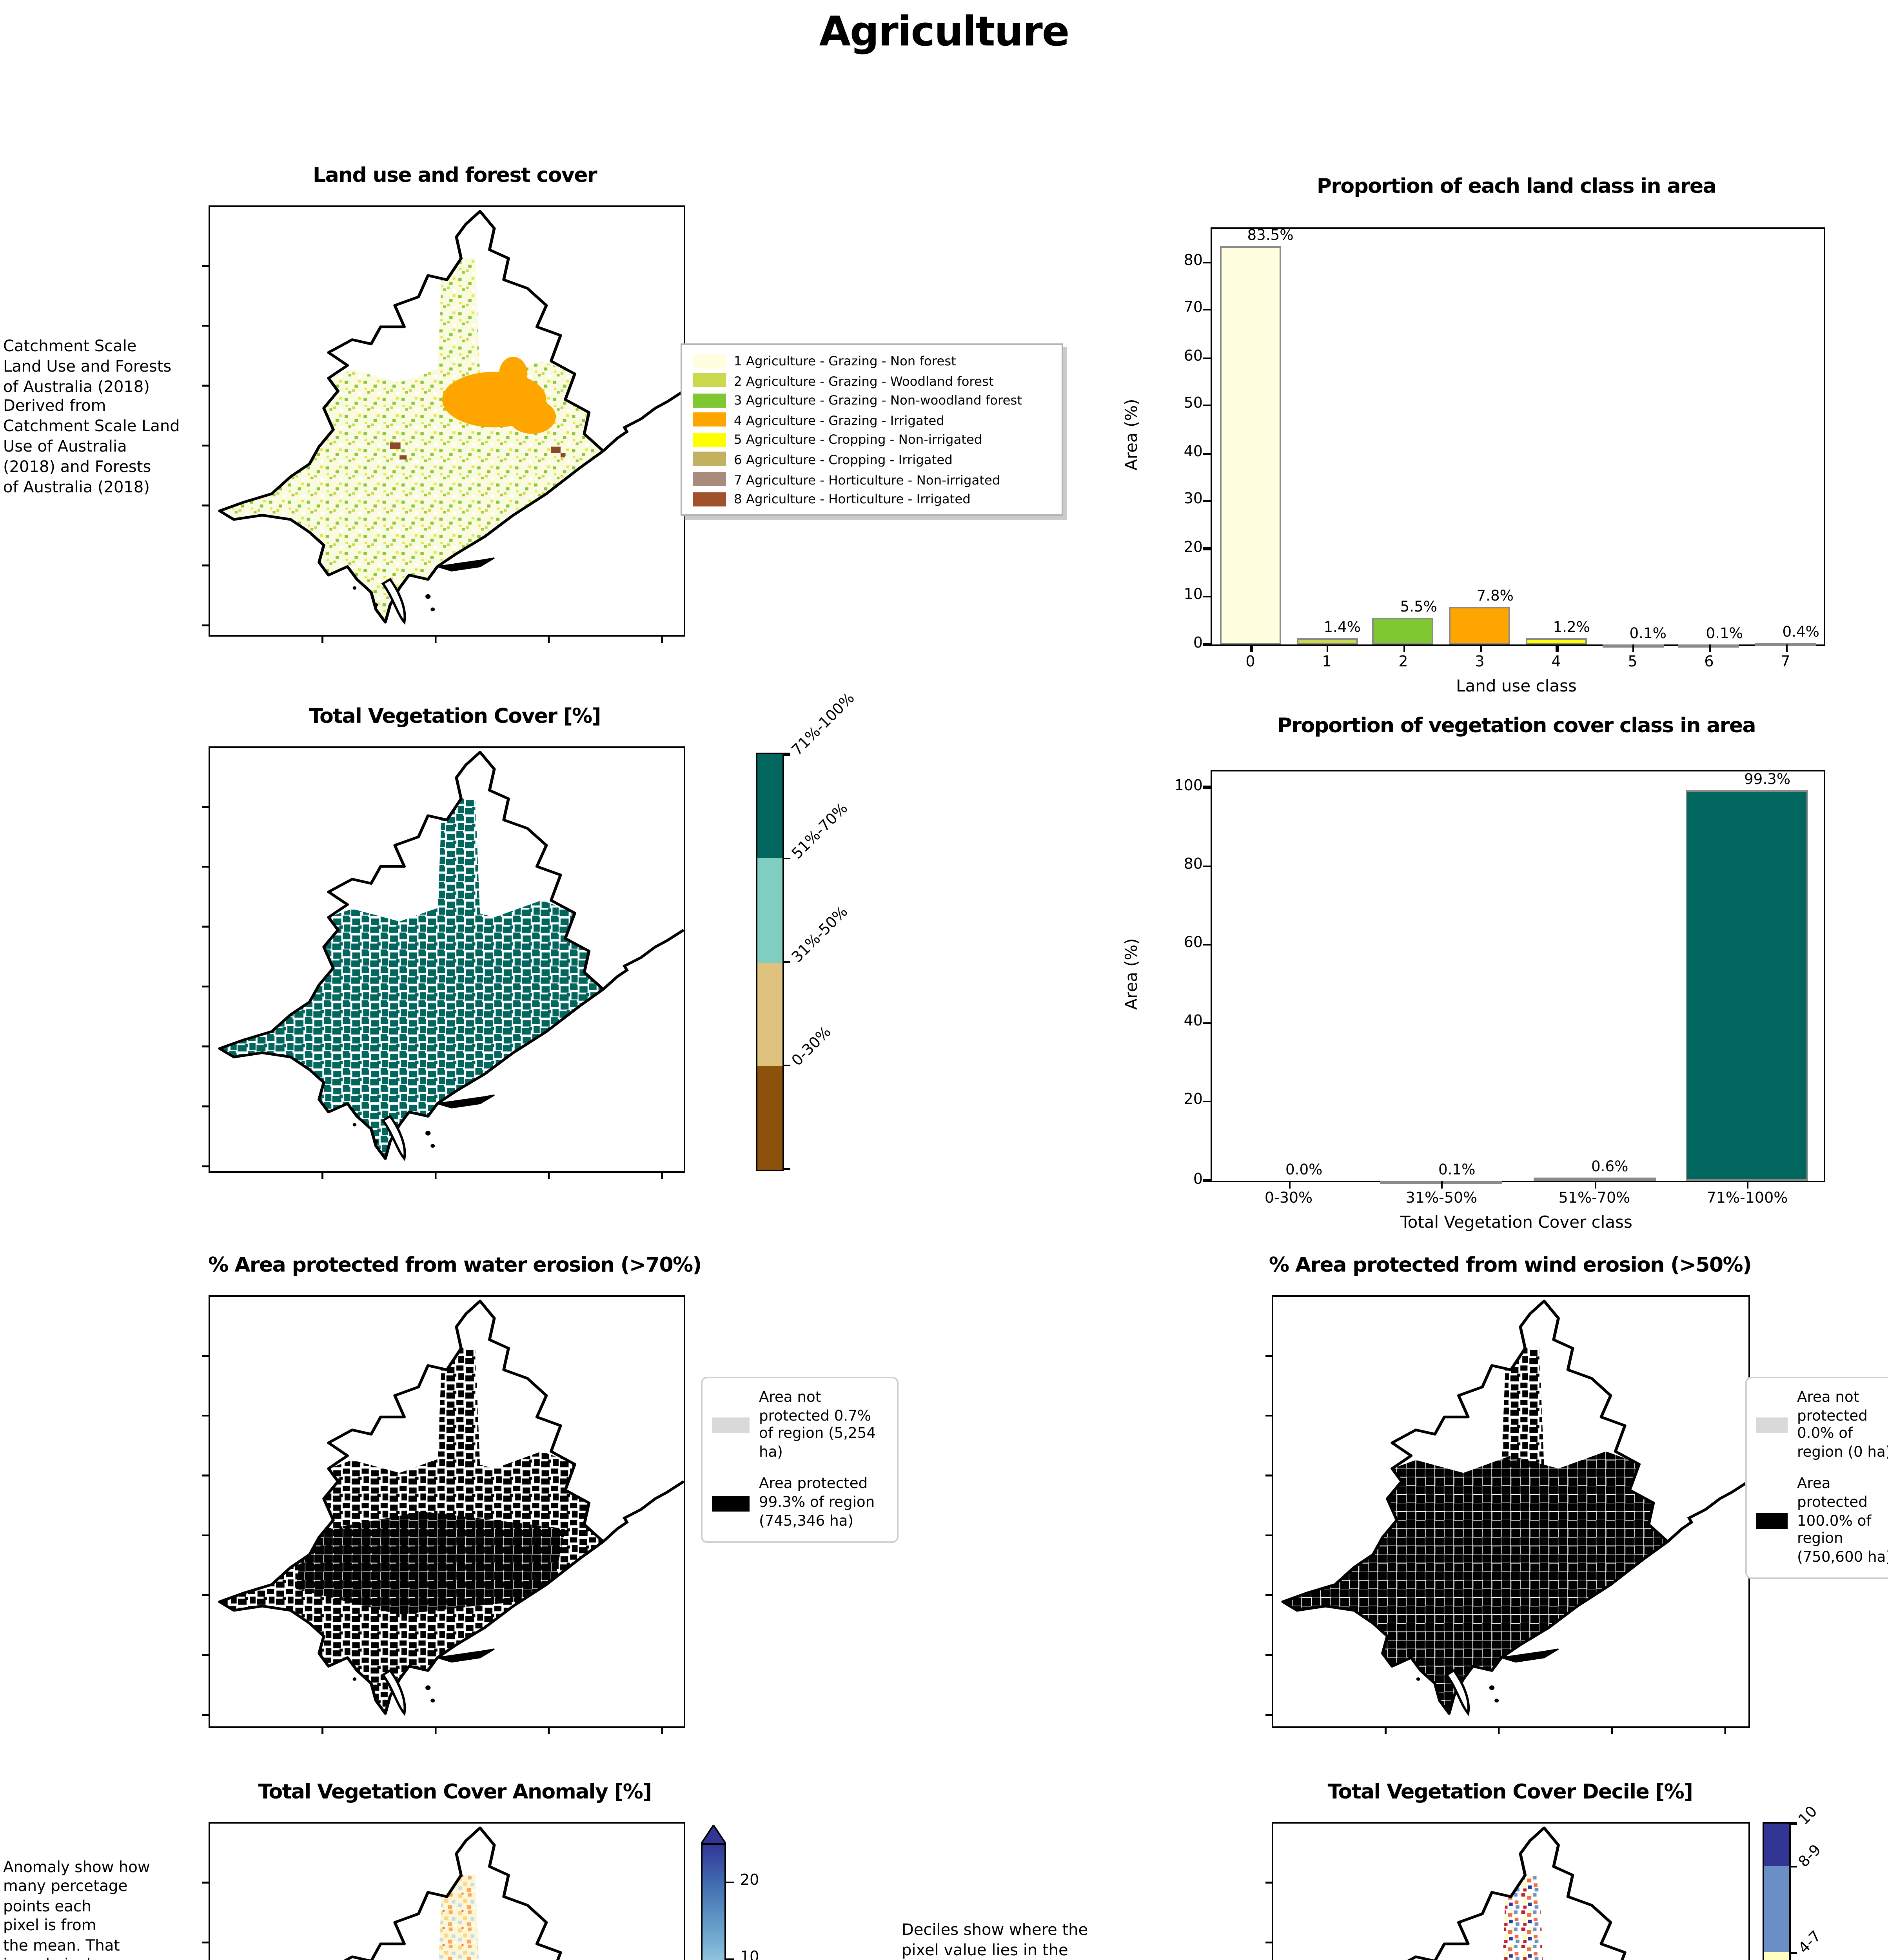 Image resolution: width=1888 pixels, height=1960 pixels. Describe the element at coordinates (1270, 235) in the screenshot. I see `bar-value-label: 83.5%` at that location.